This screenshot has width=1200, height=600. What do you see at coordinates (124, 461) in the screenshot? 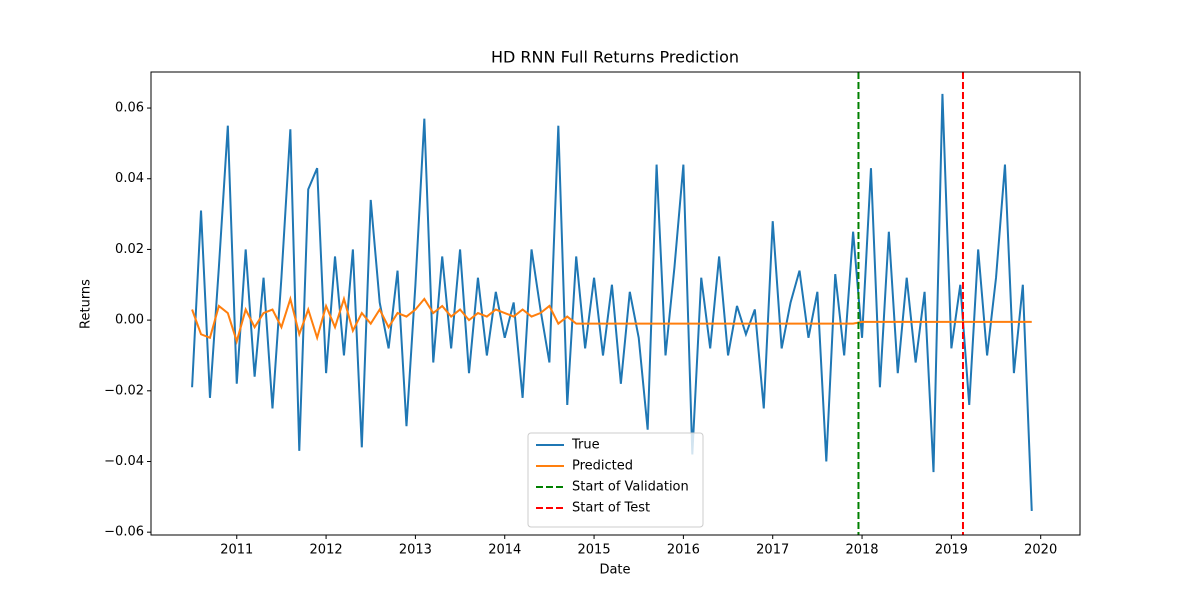
I see `y-tick-label: −0.04` at bounding box center [124, 461].